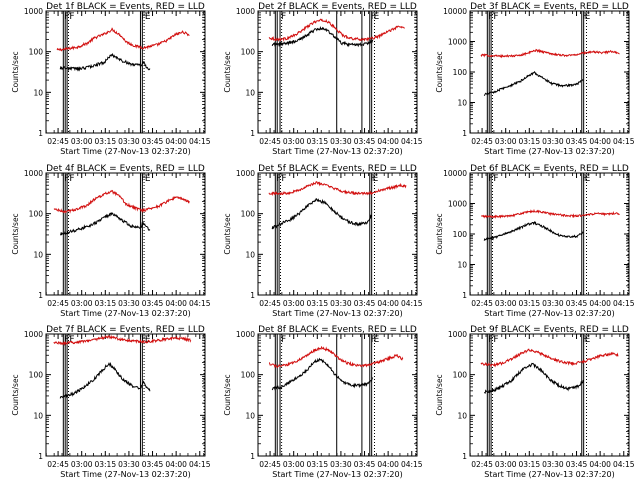 This screenshot has height=480, width=640. I want to click on panel-title: Det 7f BLACK = Events, RED = LLD, so click(125, 330).